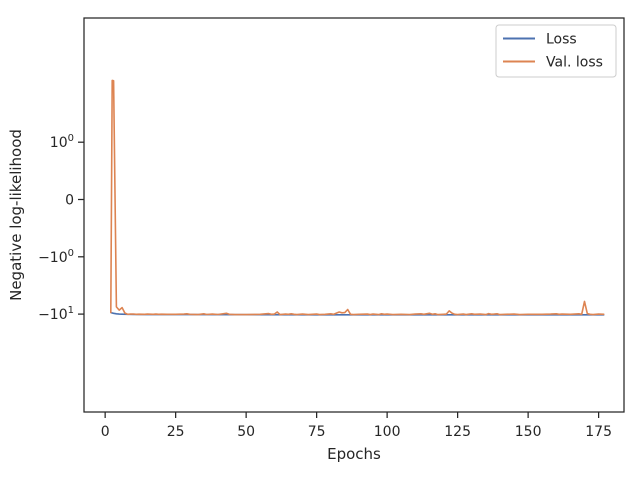  Describe the element at coordinates (246, 432) in the screenshot. I see `x-tick-label: 50` at that location.